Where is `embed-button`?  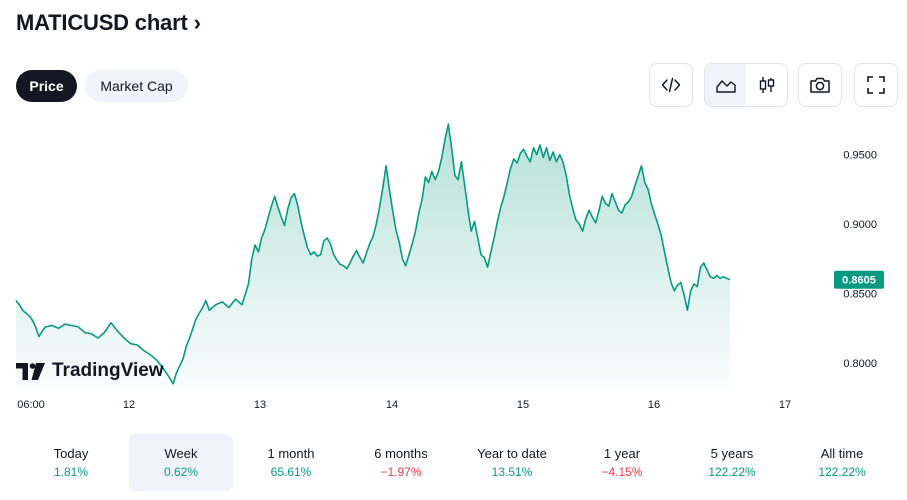
embed-button is located at coordinates (671, 85).